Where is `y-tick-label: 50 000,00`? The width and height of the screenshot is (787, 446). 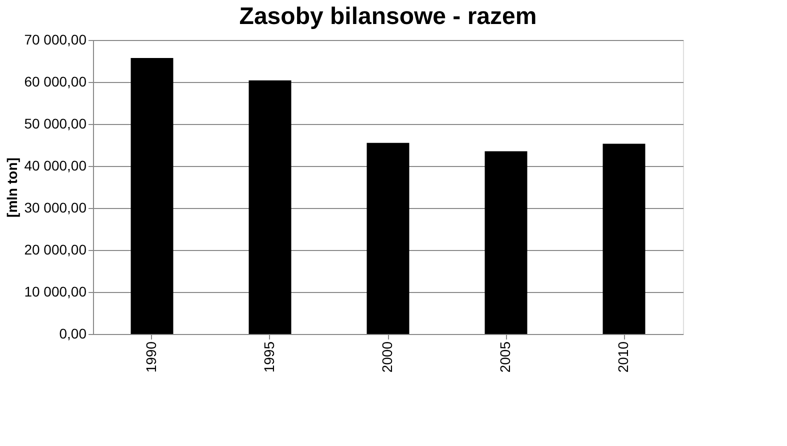
y-tick-label: 50 000,00 is located at coordinates (55, 124).